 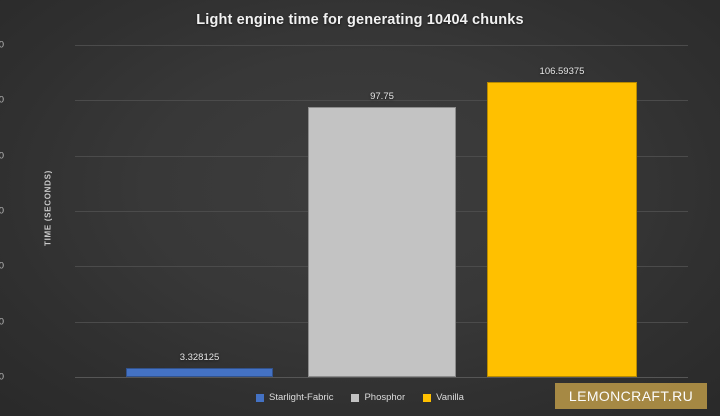 I want to click on watermark: LEMONCRAFT.RU, so click(x=631, y=396).